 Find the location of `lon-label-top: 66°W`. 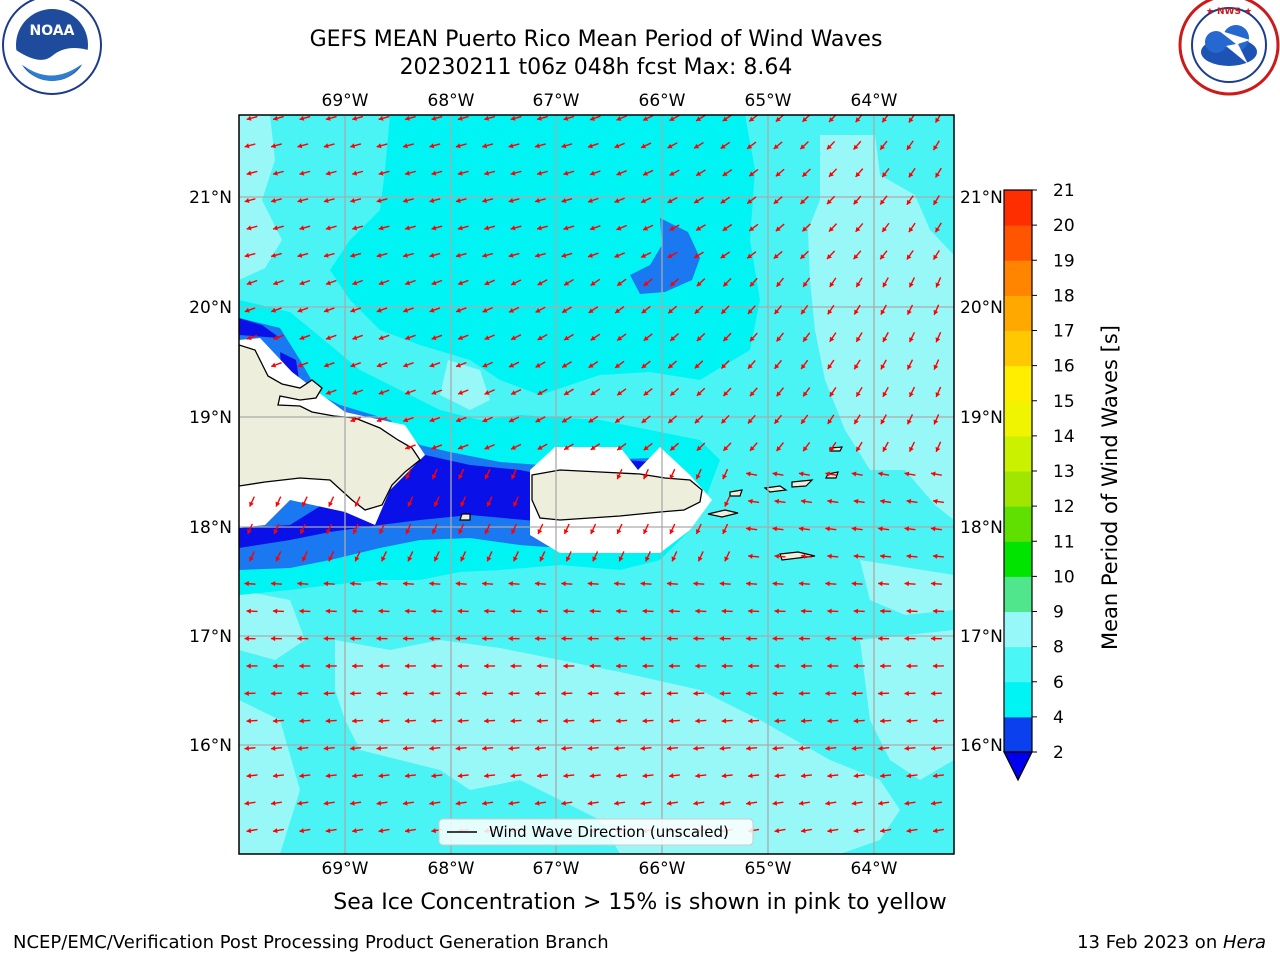

lon-label-top: 66°W is located at coordinates (662, 101).